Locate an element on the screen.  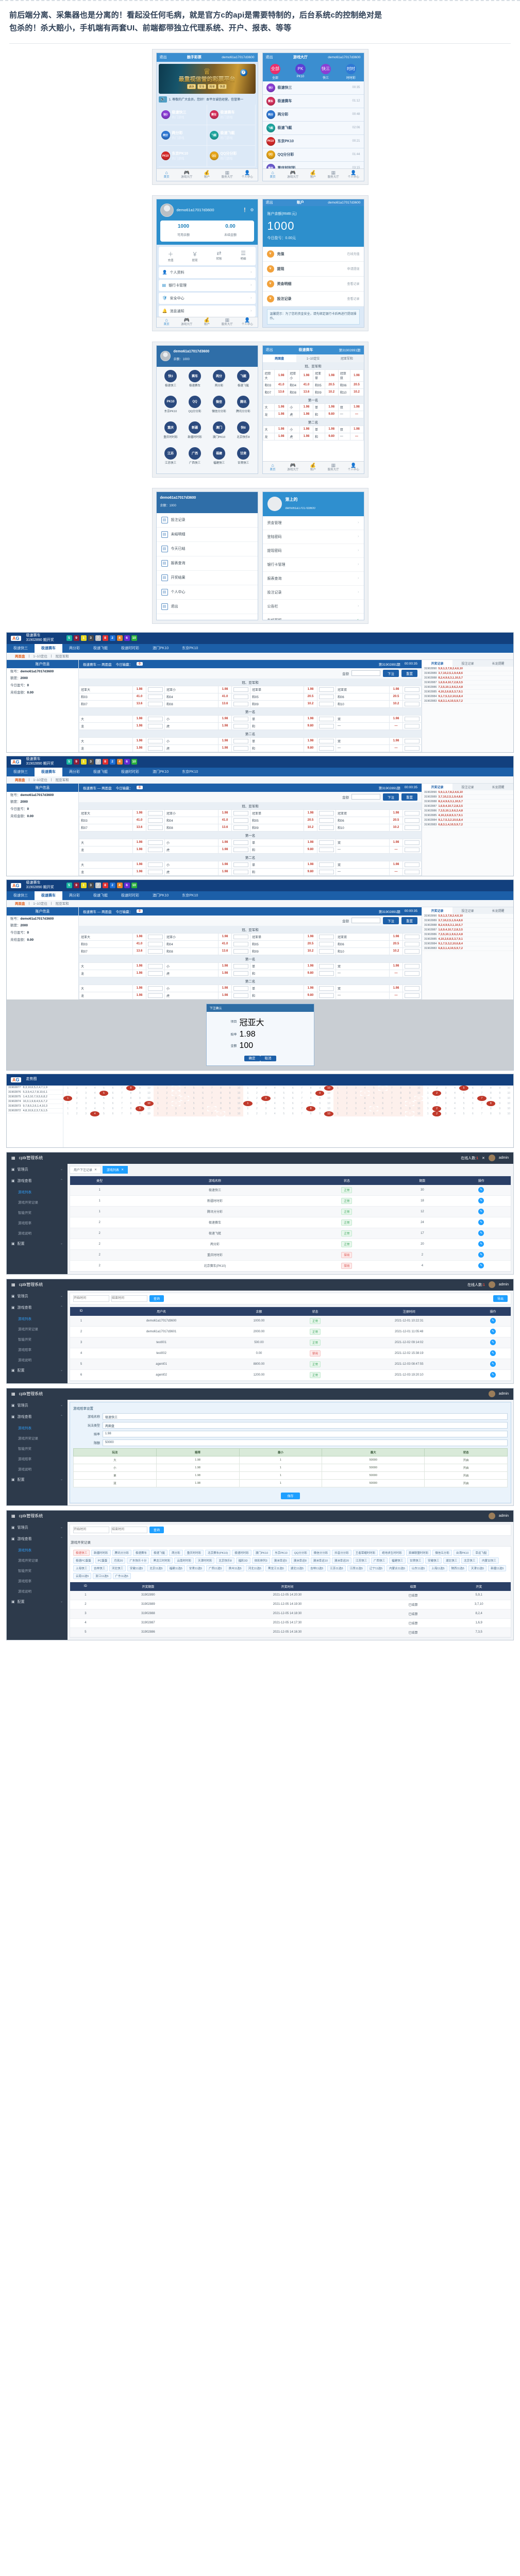
odds-label: 冠亚小 is located at coordinates (191, 813).